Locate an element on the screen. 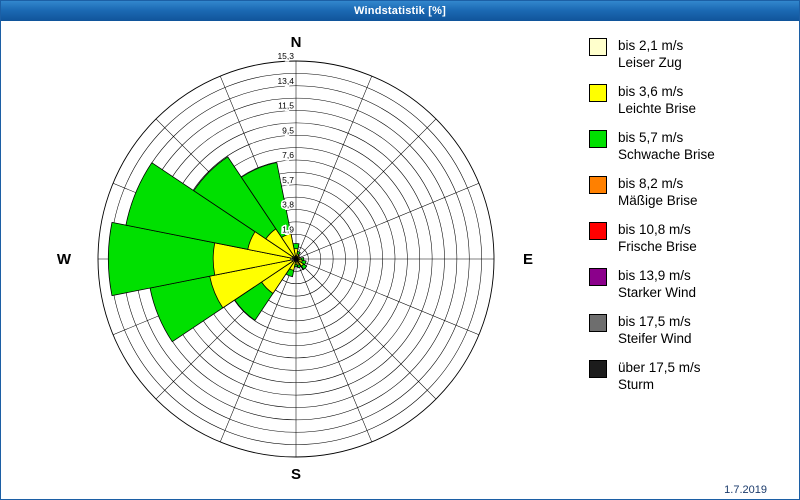  calm-marker is located at coordinates (300, 264).